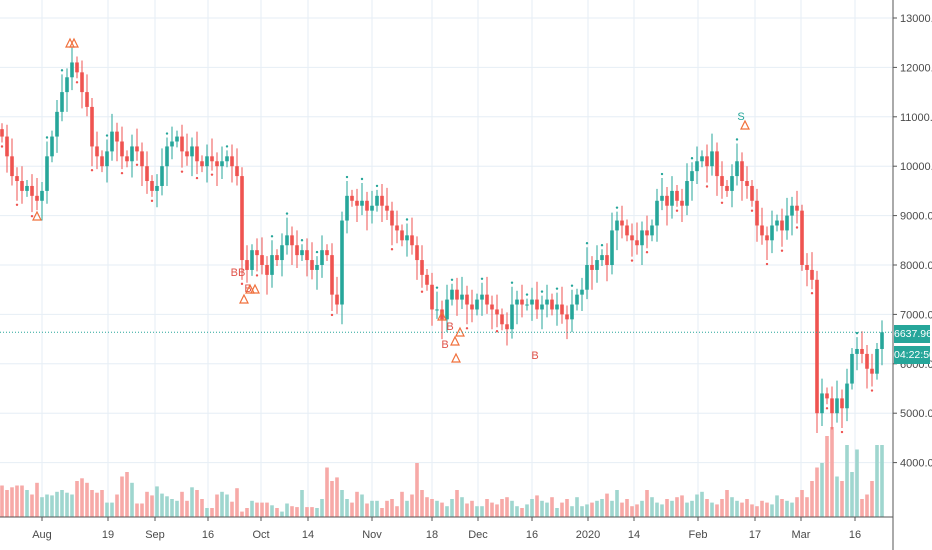 This screenshot has height=550, width=932. Describe the element at coordinates (916, 19) in the screenshot. I see `y-tick-label: 13000.00` at that location.